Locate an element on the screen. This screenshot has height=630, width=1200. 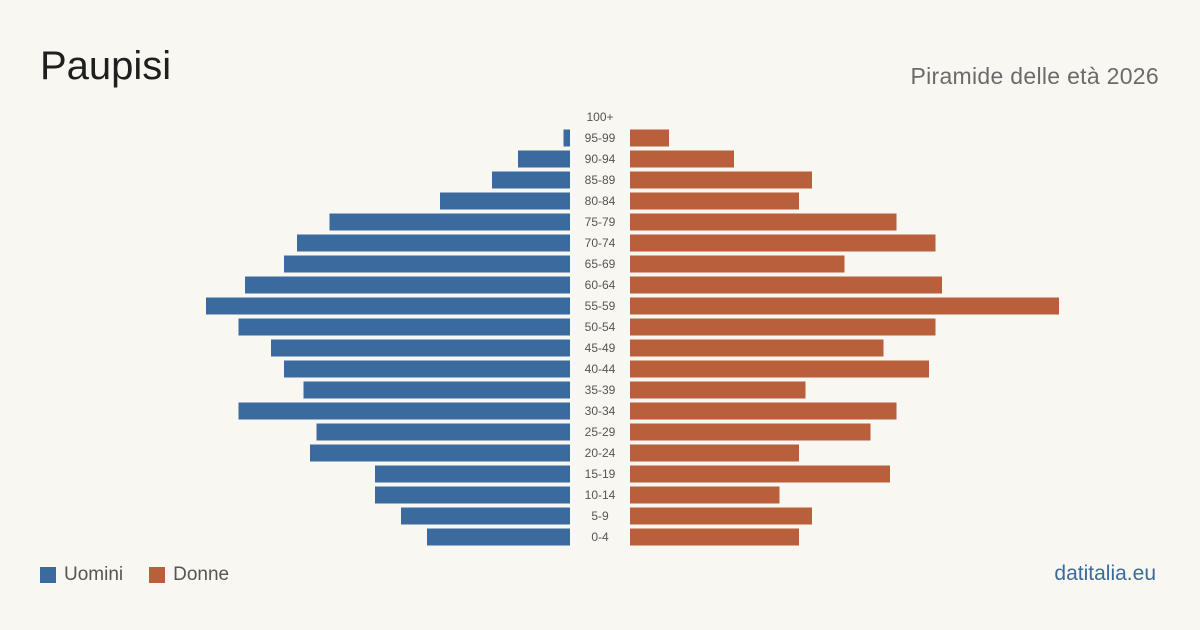
age-label-60-64: 60-64 is located at coordinates (600, 285).